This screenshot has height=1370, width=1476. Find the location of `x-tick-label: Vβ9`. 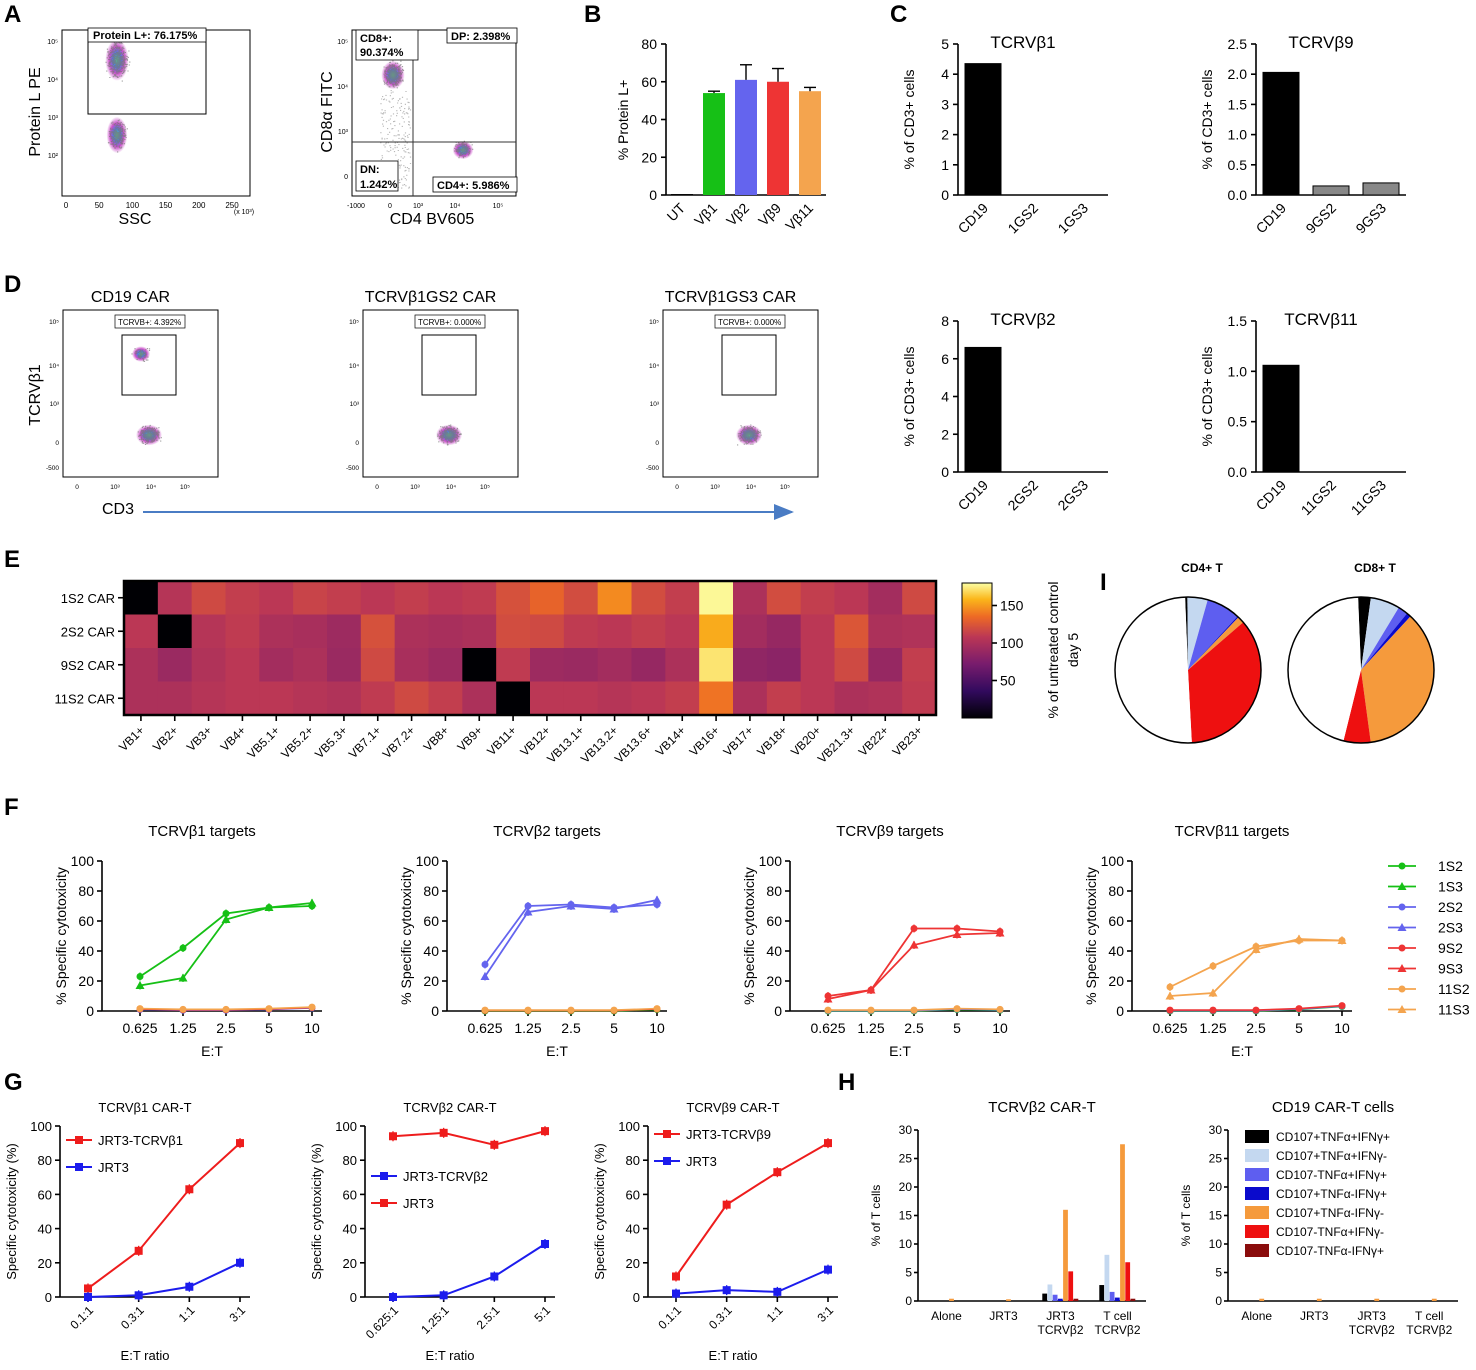

x-tick-label: Vβ9 is located at coordinates (769, 214).